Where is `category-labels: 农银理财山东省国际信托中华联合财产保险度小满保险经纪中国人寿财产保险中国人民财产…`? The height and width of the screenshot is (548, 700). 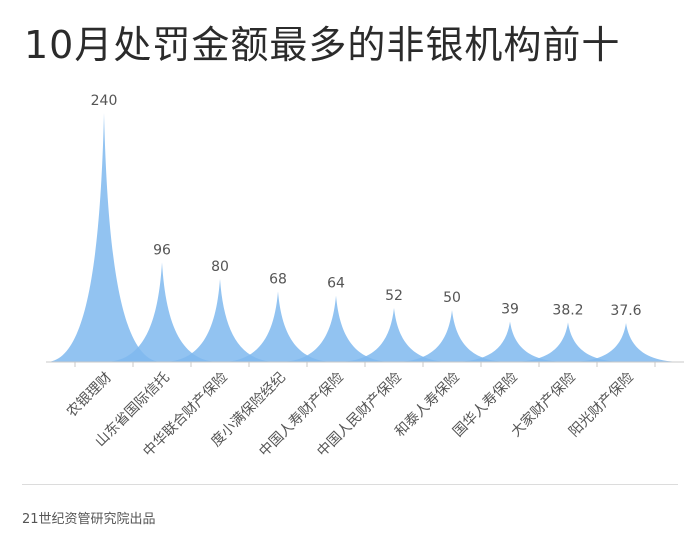 category-labels: 农银理财山东省国际信托中华联合财产保险度小满保险经纪中国人寿财产保险中国人民财产… is located at coordinates (350, 414).